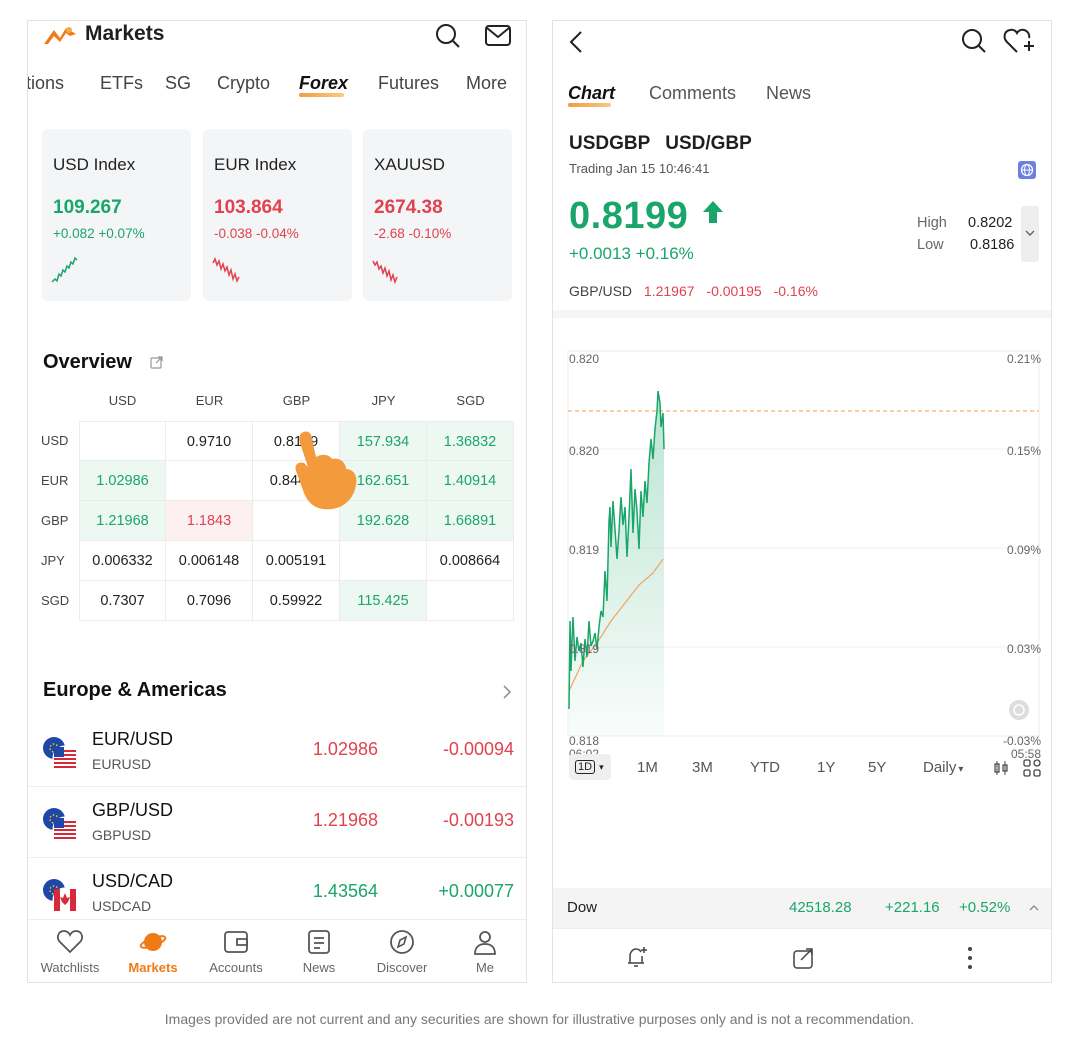 The image size is (1079, 1049). Describe the element at coordinates (244, 83) in the screenshot. I see `tab-crypto: Crypto` at that location.